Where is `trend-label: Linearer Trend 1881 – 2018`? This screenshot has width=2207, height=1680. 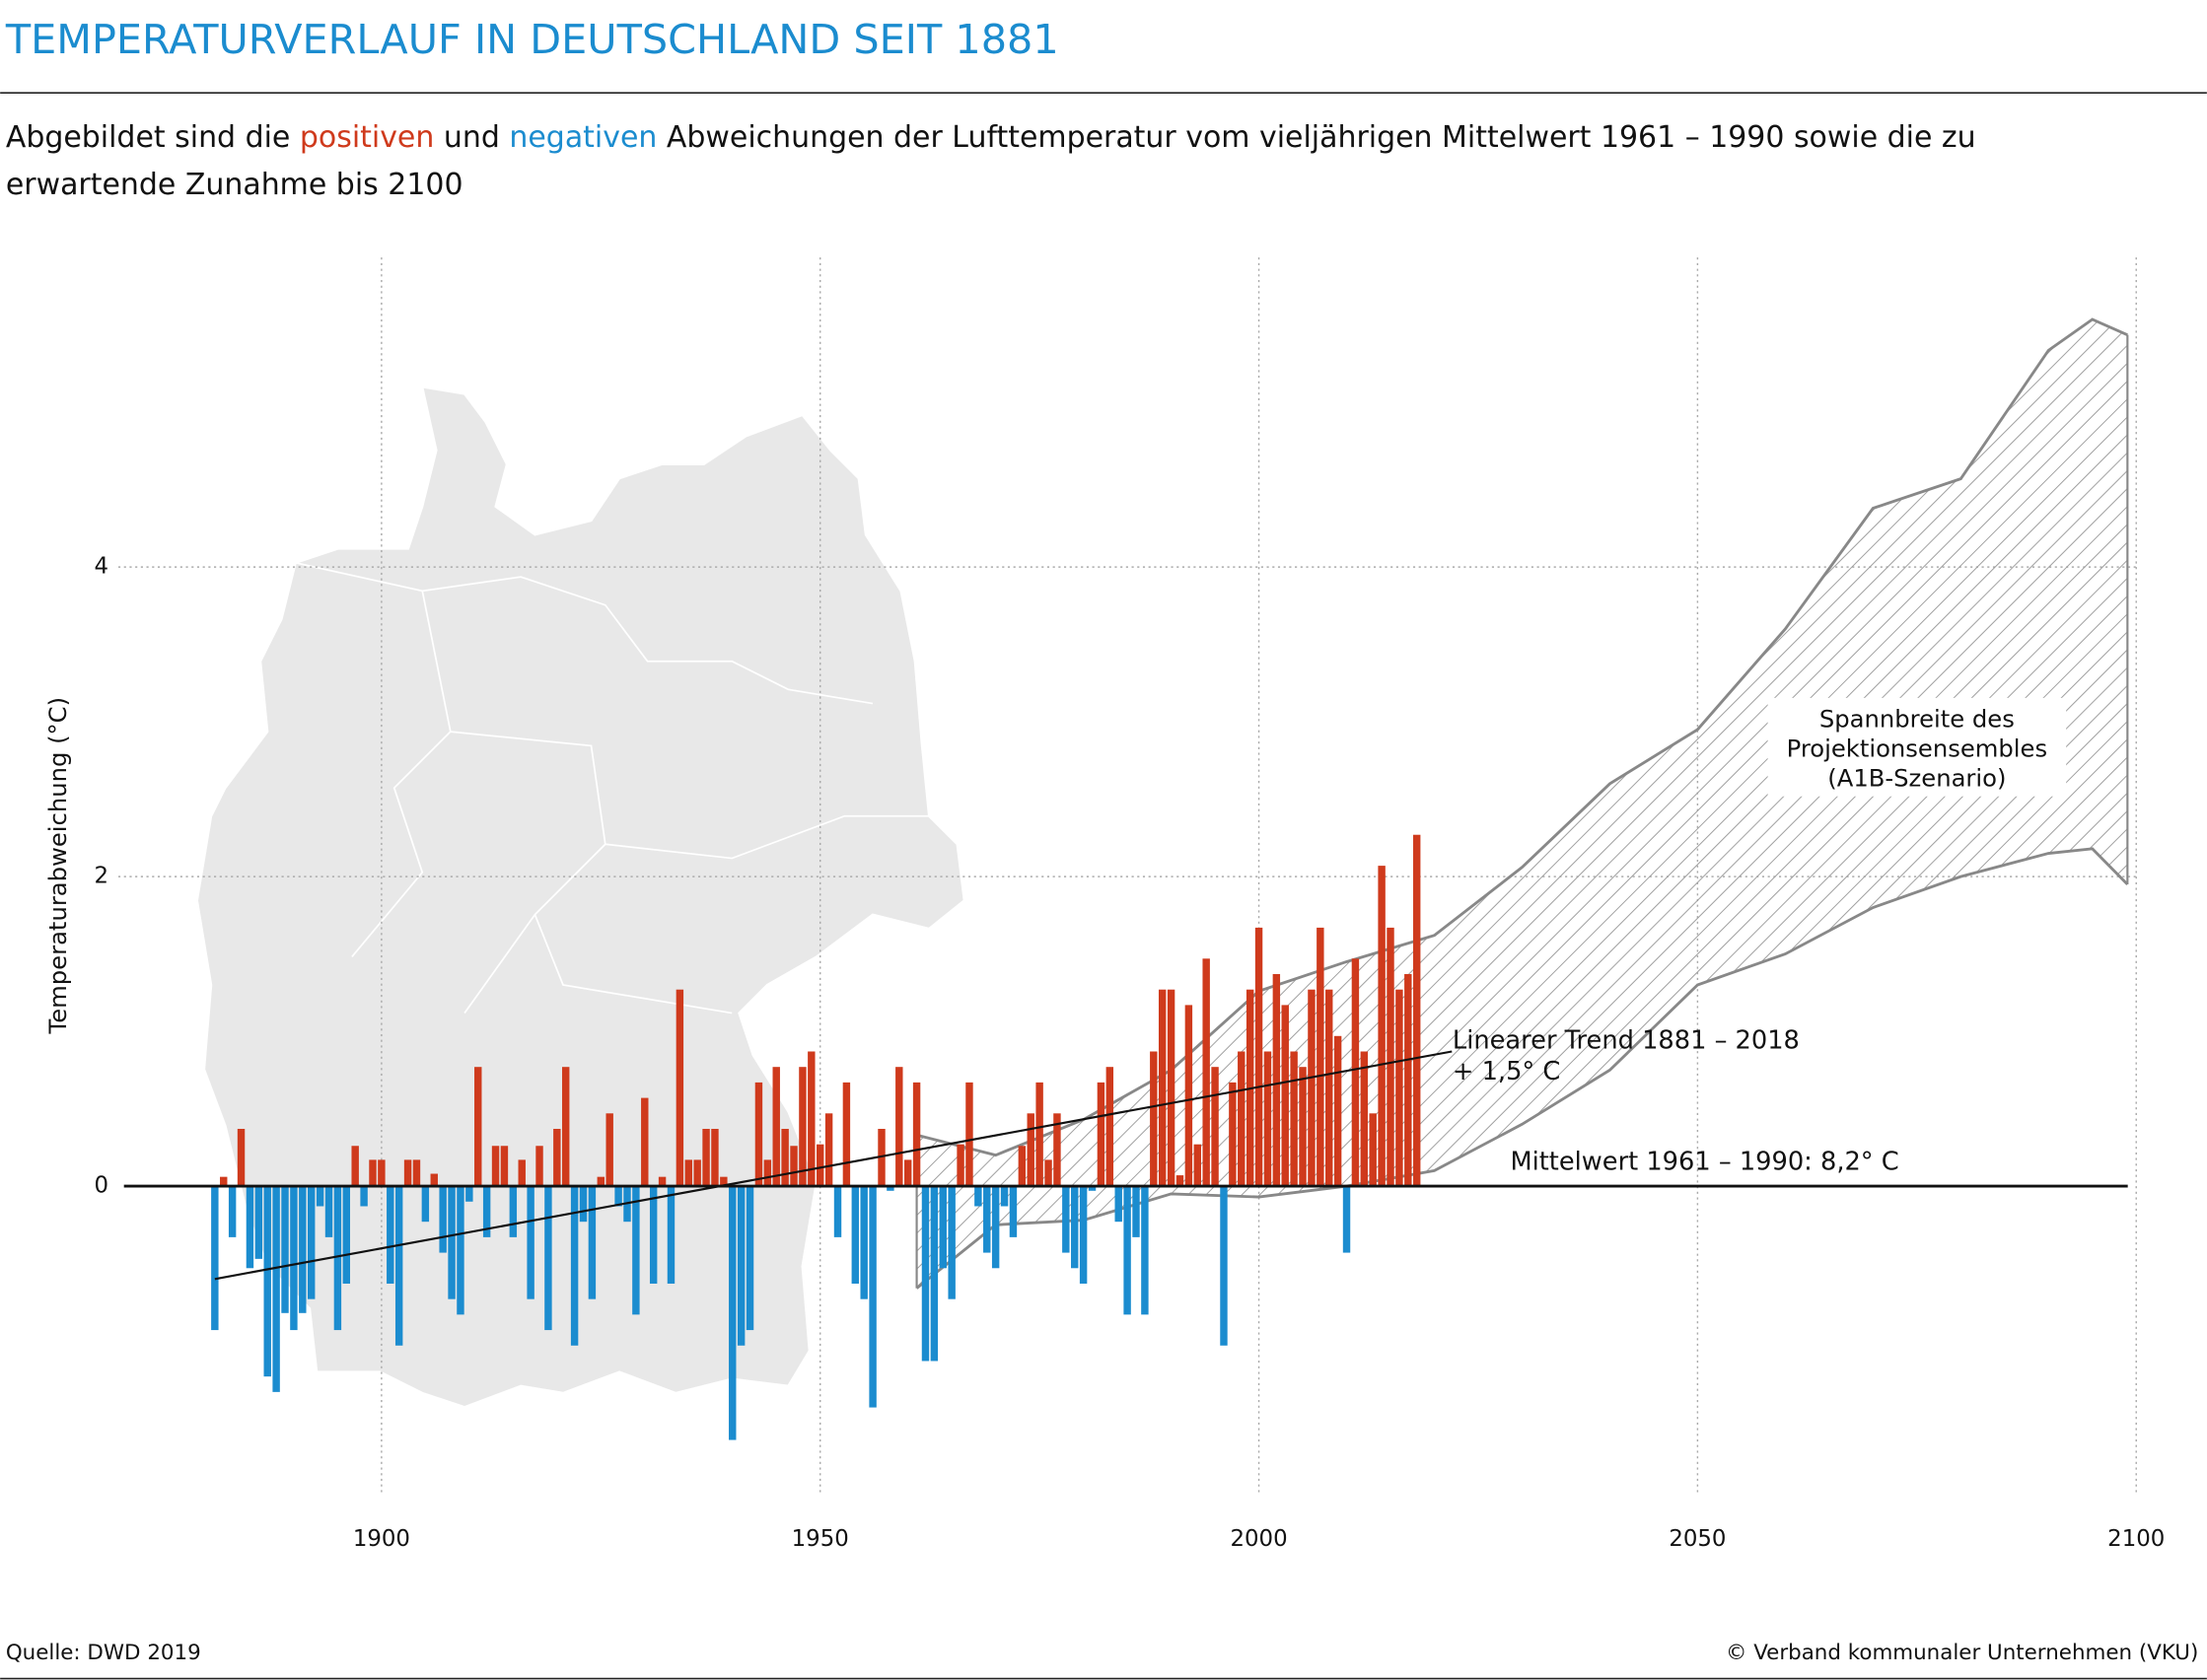 trend-label: Linearer Trend 1881 – 2018 is located at coordinates (1627, 1041).